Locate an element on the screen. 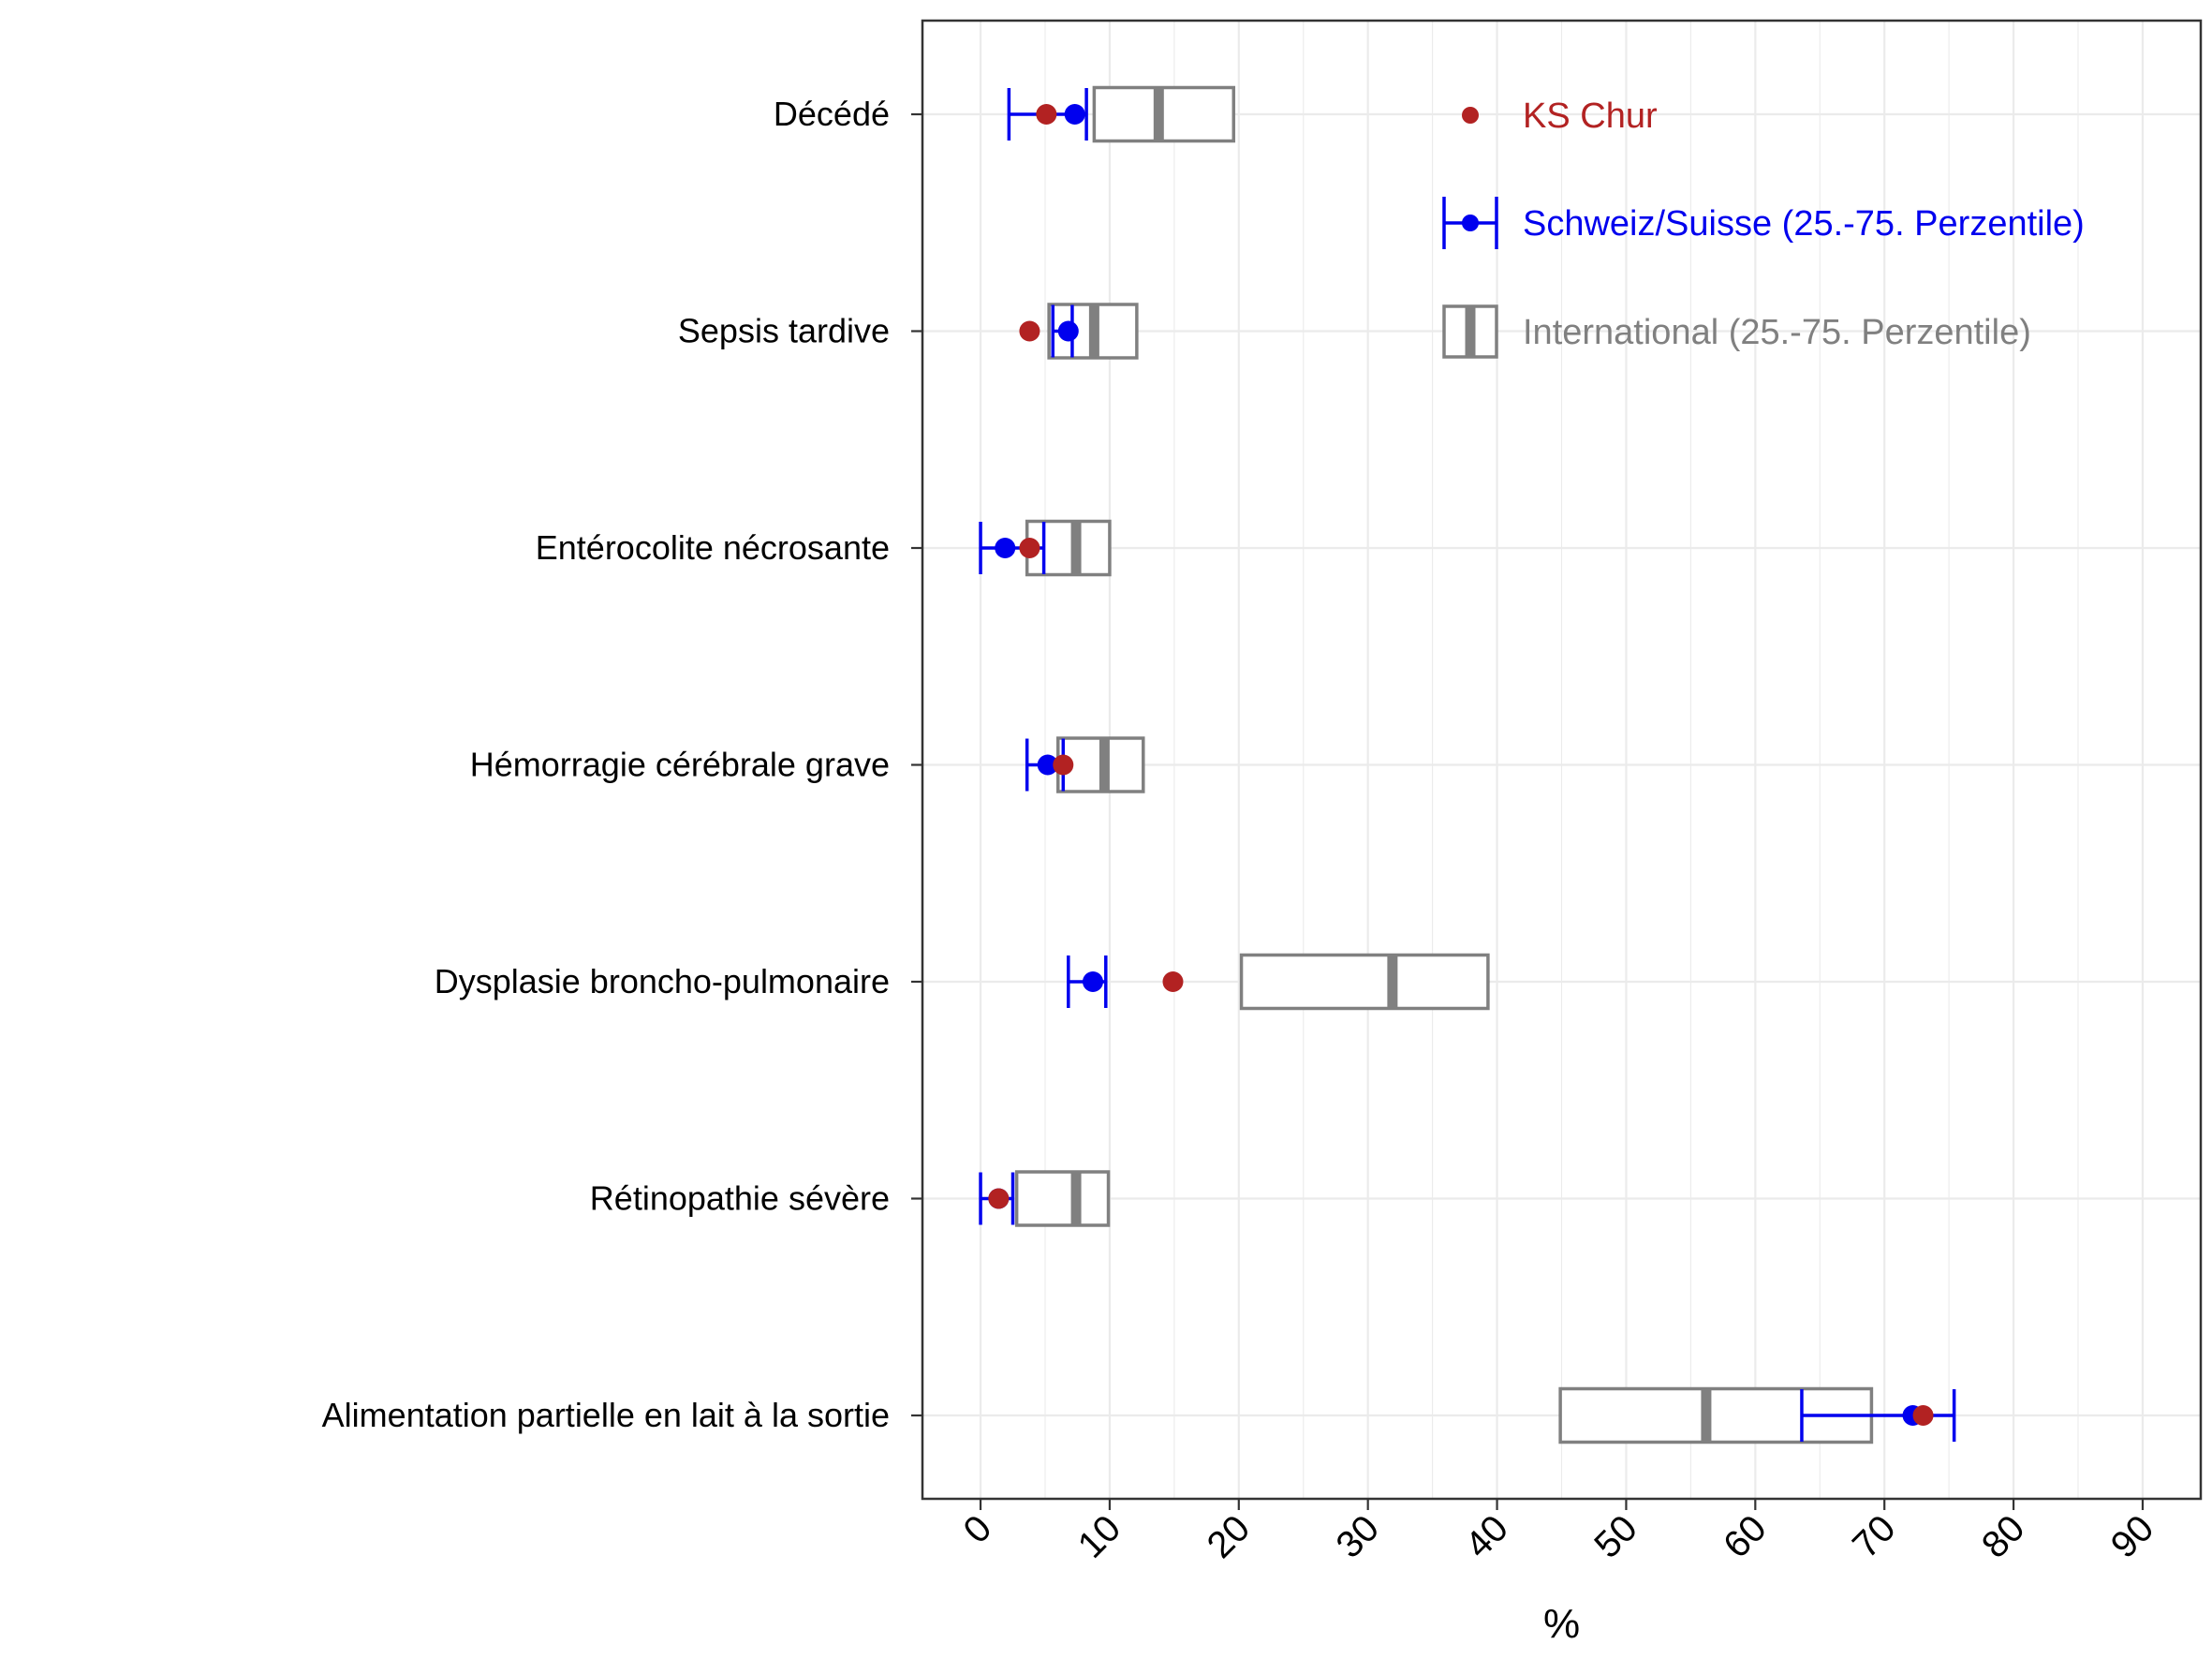 This screenshot has height=1659, width=2212. x-tick-label: 60 is located at coordinates (1746, 1537).